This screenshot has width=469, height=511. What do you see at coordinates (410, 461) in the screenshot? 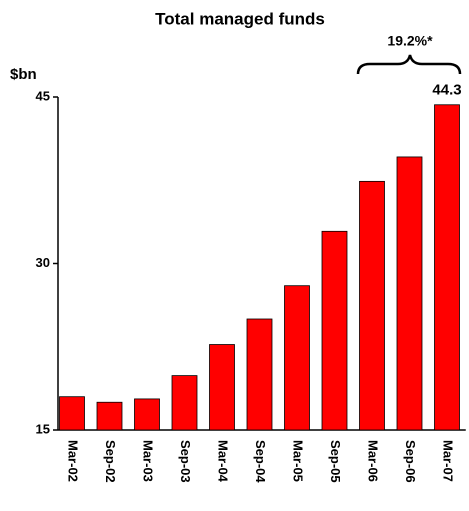
I see `x-tick-label: Sep-06` at bounding box center [410, 461].